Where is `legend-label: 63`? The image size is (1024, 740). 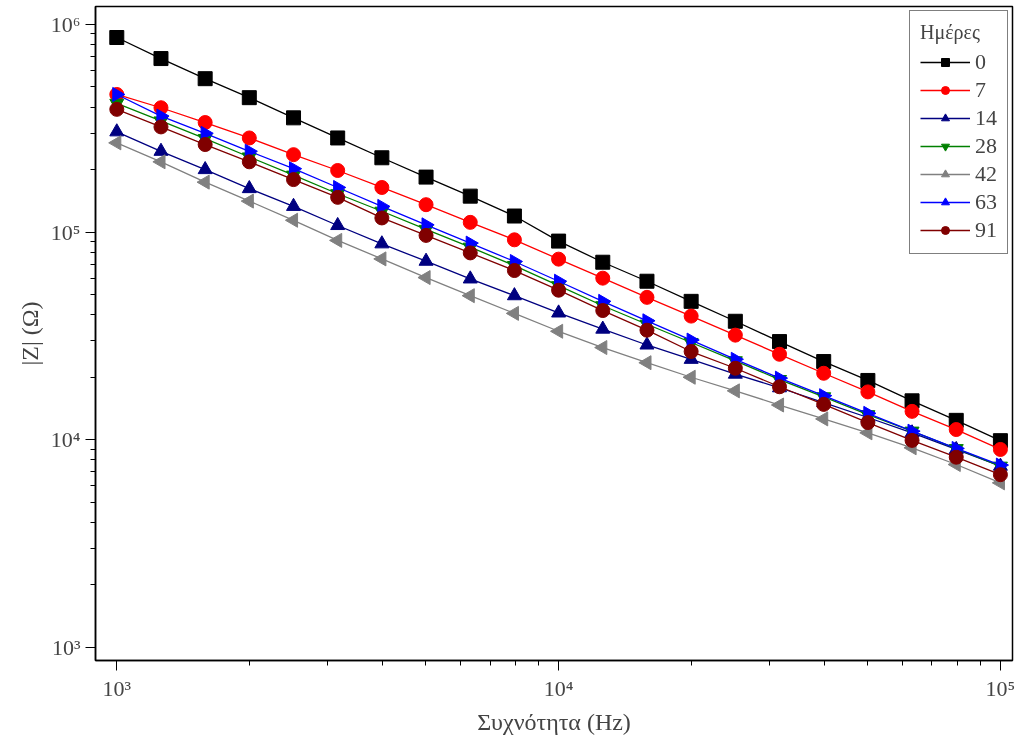
legend-label: 63 is located at coordinates (986, 202).